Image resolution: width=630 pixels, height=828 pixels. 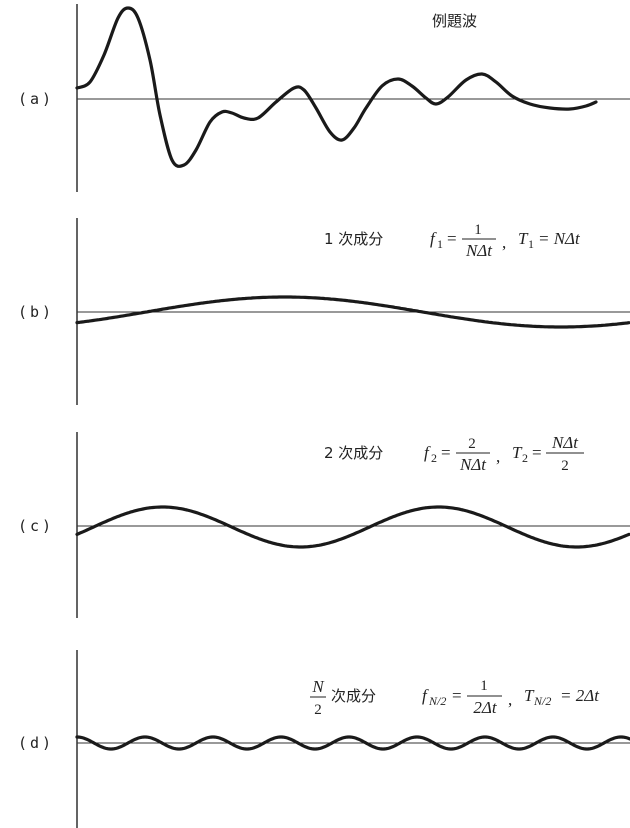 What do you see at coordinates (36, 743) in the screenshot?
I see `panel-d-label: (d)` at bounding box center [36, 743].